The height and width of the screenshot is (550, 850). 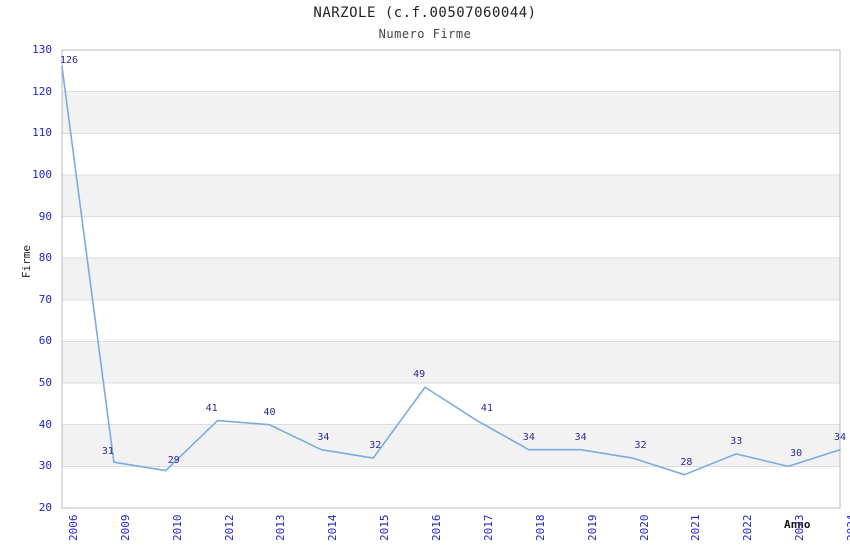 I want to click on data-point-label: 40, so click(x=269, y=412).